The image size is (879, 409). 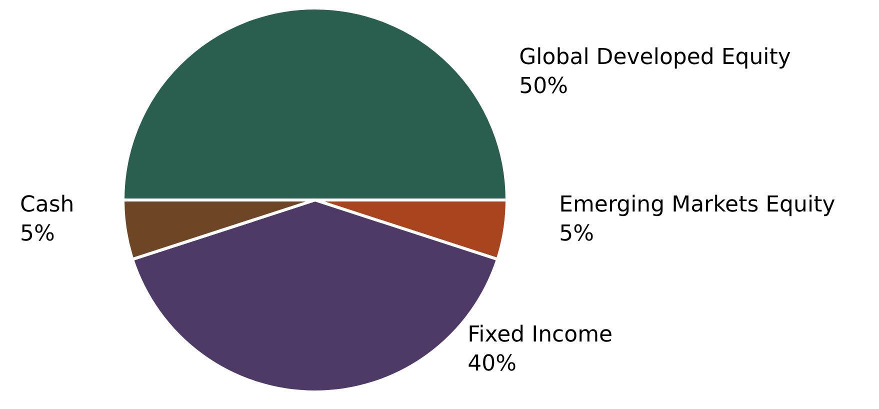 I want to click on slice-label: Global Developed Equity, so click(x=655, y=57).